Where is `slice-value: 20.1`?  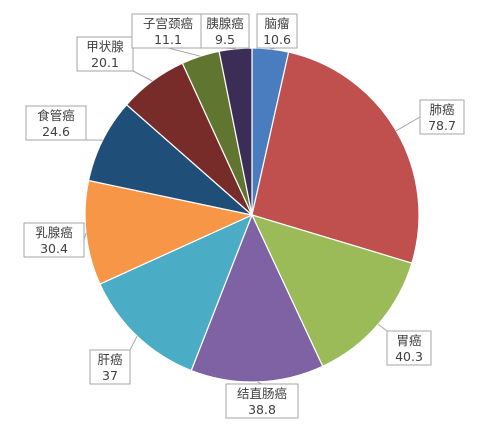
slice-value: 20.1 is located at coordinates (105, 62).